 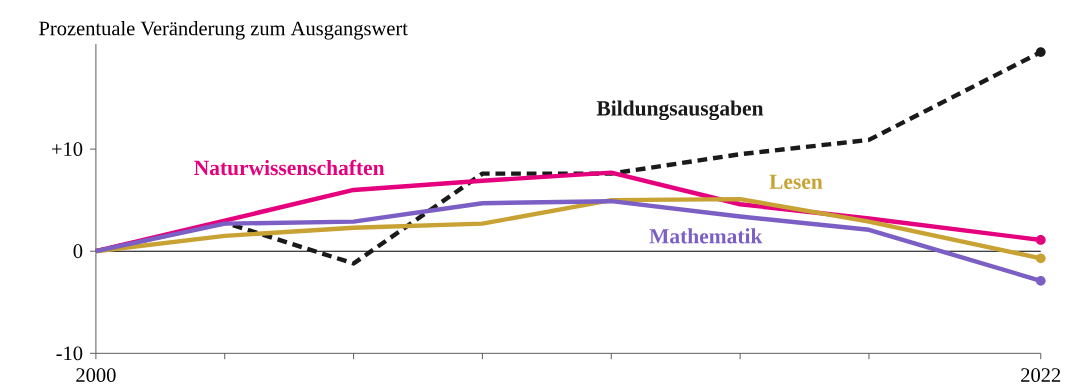 I want to click on series-label: Naturwissenschaften, so click(x=289, y=167).